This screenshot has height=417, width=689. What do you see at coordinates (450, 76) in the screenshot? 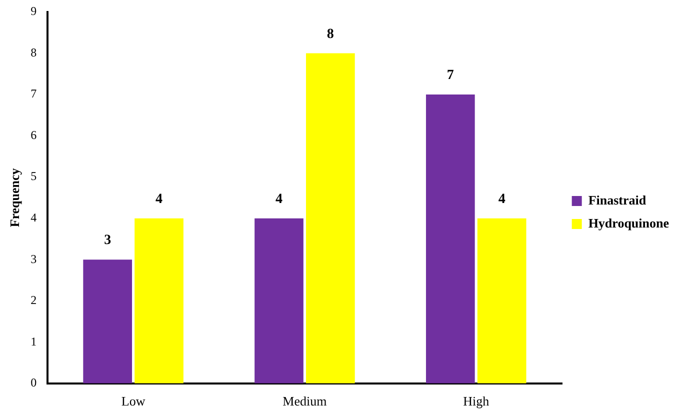
I see `data-label: 7` at bounding box center [450, 76].